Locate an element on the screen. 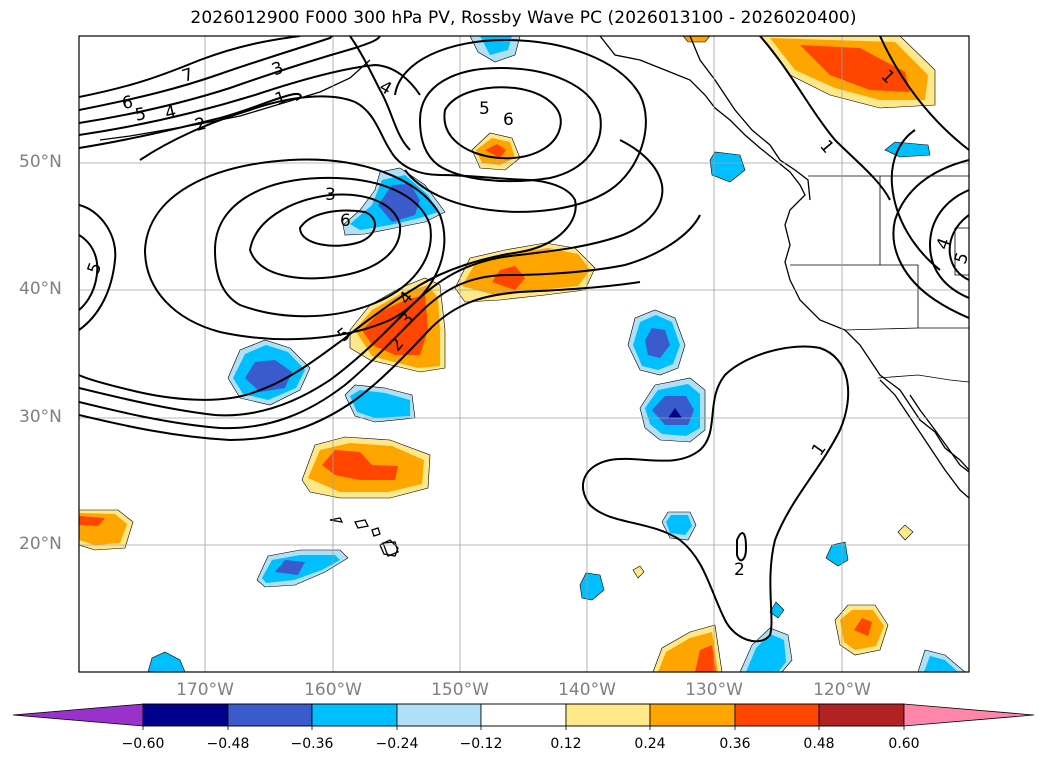 The width and height of the screenshot is (1047, 765). colorbar-tick-label: −0.36 is located at coordinates (312, 744).